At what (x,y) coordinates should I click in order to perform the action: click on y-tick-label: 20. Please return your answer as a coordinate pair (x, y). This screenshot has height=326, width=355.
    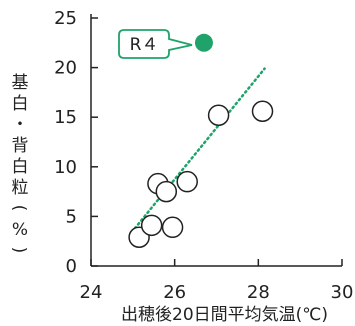
    Looking at the image, I should click on (65, 68).